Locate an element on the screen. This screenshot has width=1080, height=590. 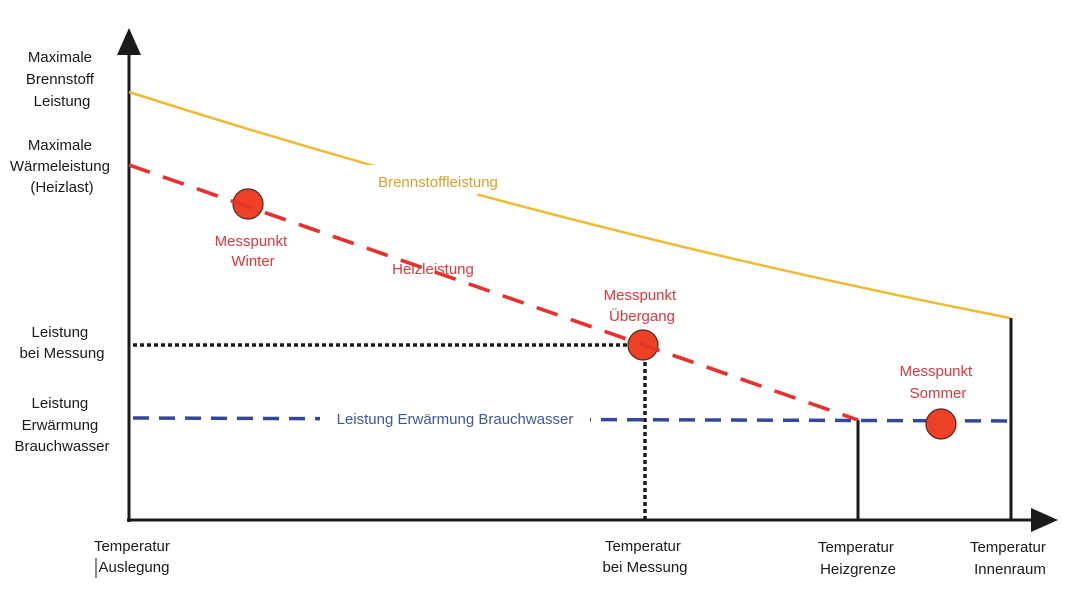
y-label-hot-water-power: Leistung Erwärmung Brauchwasser is located at coordinates (61, 425).